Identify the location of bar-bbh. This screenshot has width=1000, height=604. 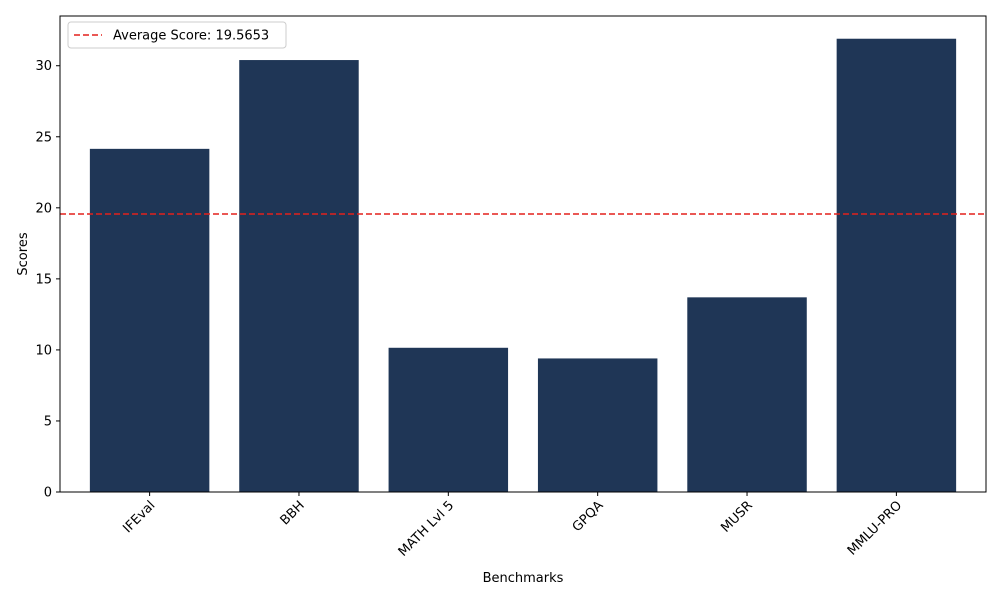
(299, 276).